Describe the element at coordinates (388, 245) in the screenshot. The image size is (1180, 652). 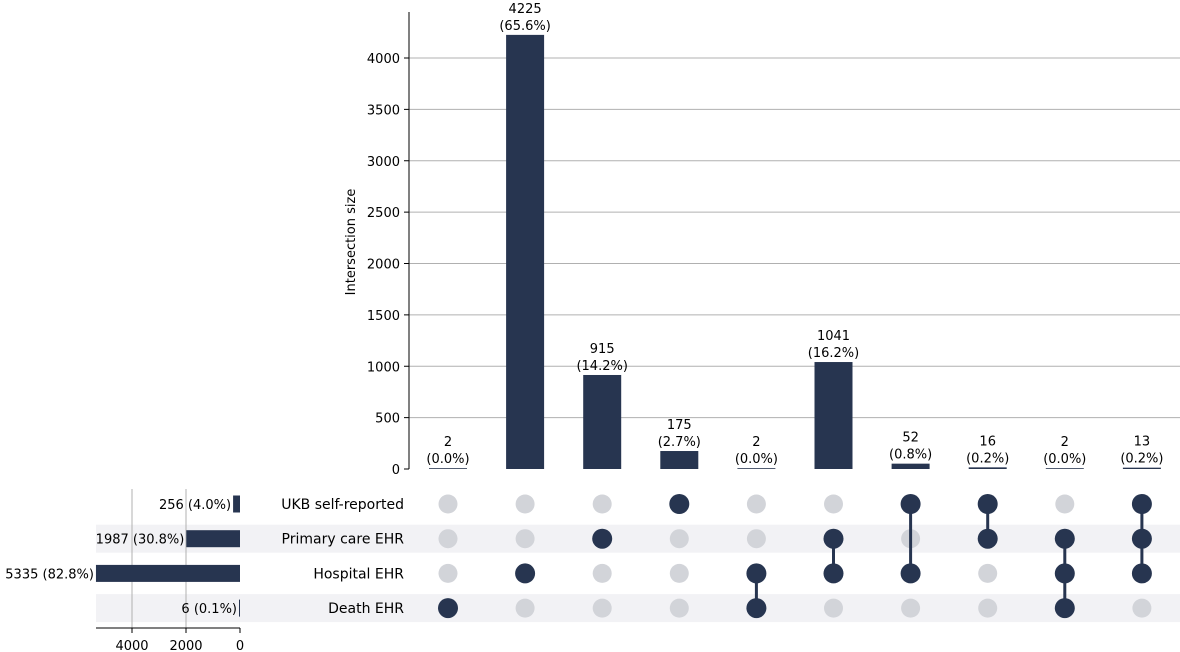
I see `intersection-y-axis: 0 500 1000 1500 2000 2500 3000 3500 4000` at that location.